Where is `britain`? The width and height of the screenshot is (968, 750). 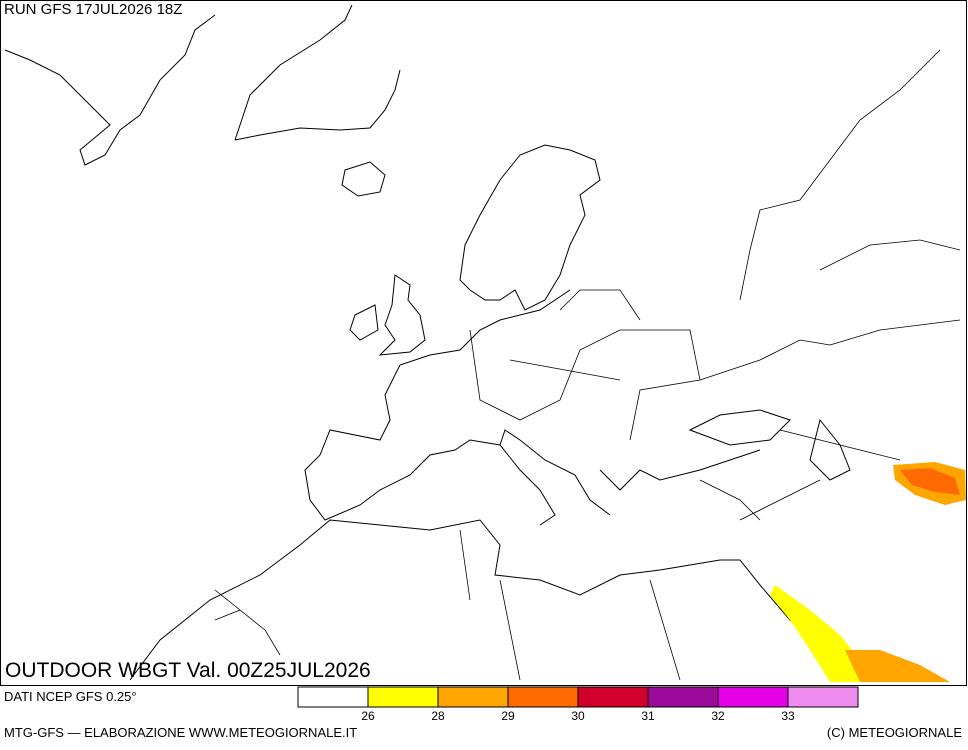
britain is located at coordinates (387, 315).